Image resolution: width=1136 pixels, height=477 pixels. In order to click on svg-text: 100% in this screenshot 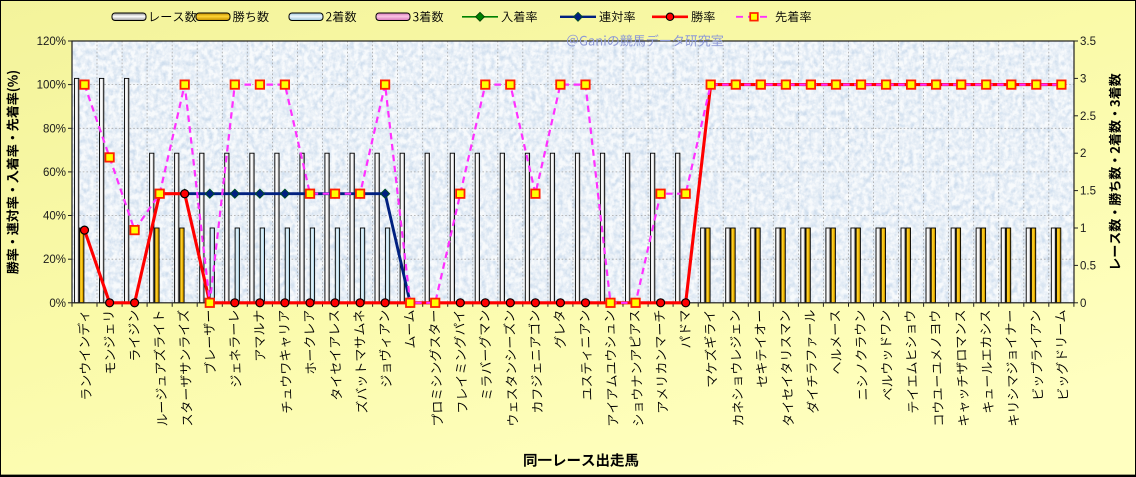, I will do `click(51, 86)`.